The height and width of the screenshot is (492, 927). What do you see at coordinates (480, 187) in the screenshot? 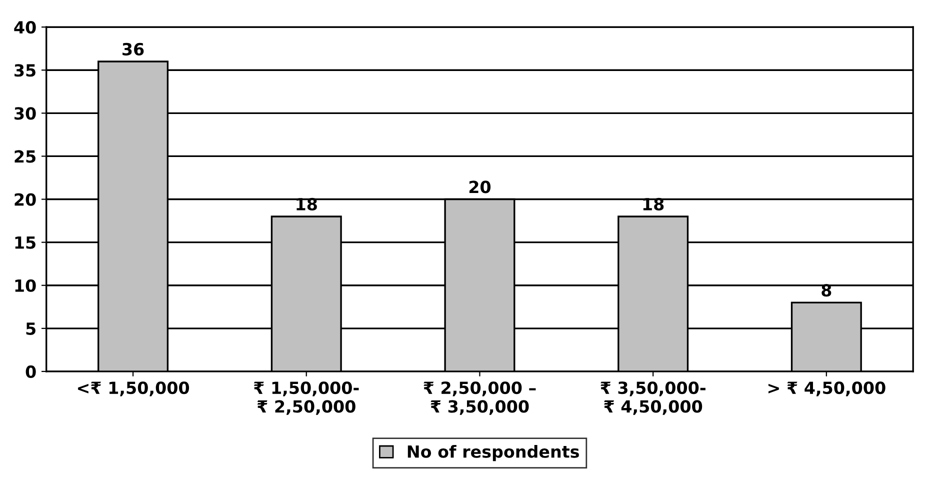
I see `data-label: 20` at bounding box center [480, 187].